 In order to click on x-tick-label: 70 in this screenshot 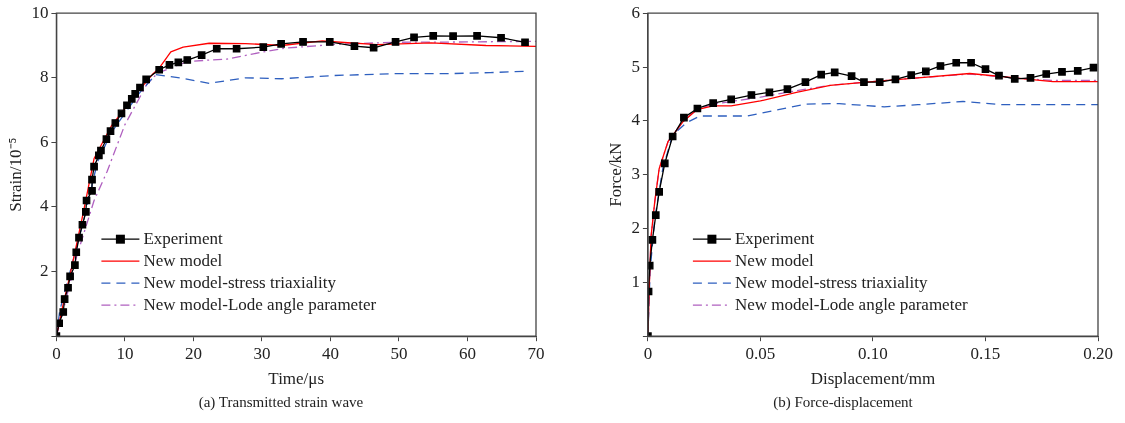, I will do `click(536, 353)`.